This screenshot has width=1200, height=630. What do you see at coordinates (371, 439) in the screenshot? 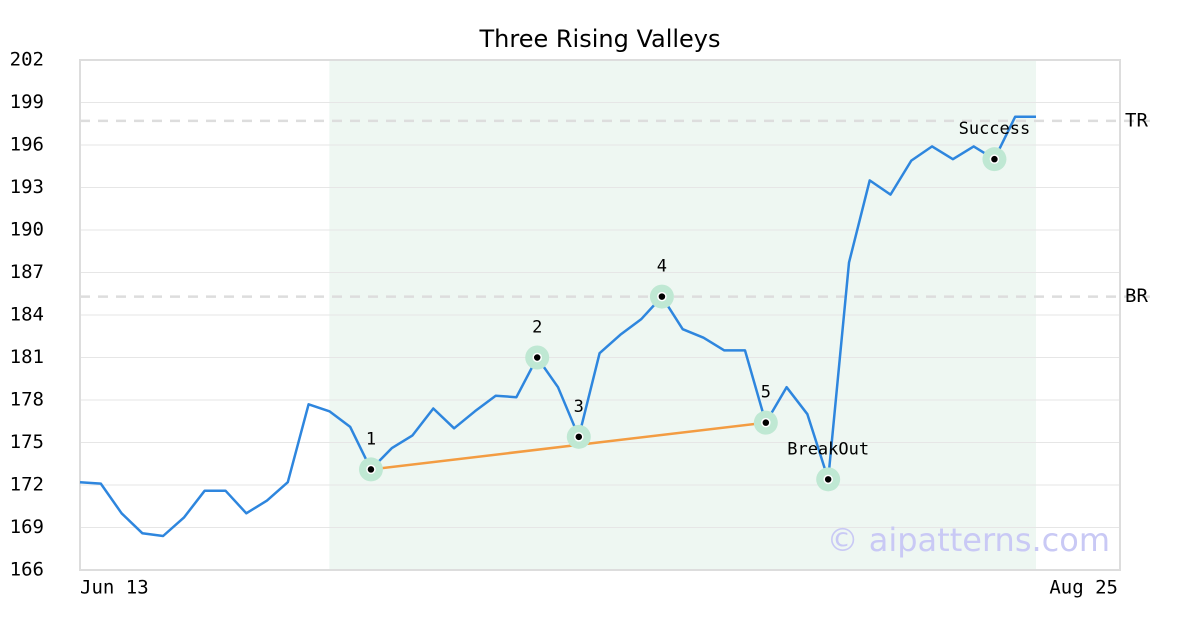
I see `point-label: 1` at bounding box center [371, 439].